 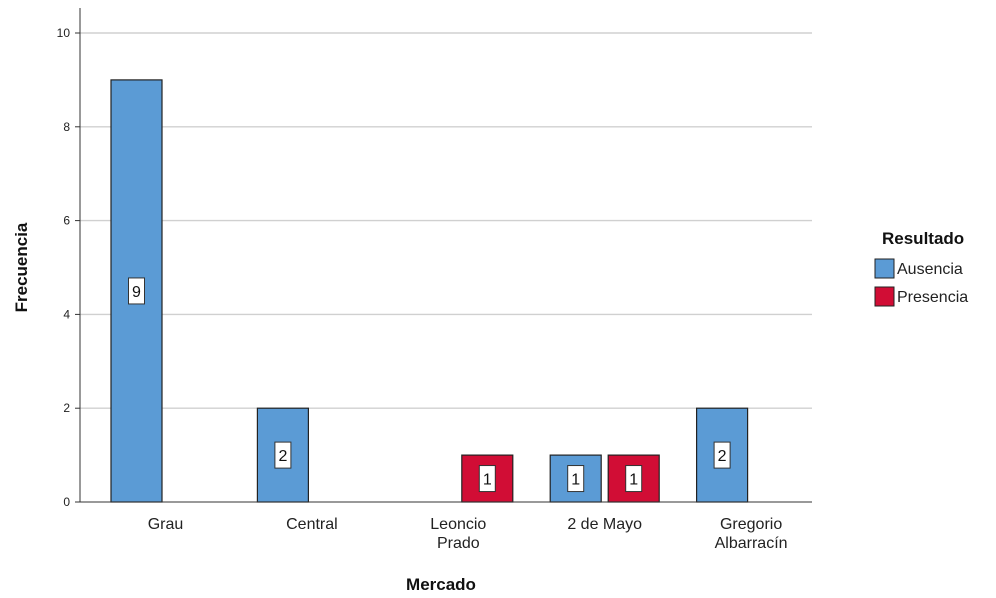 I want to click on data-label: 9, so click(x=136, y=292).